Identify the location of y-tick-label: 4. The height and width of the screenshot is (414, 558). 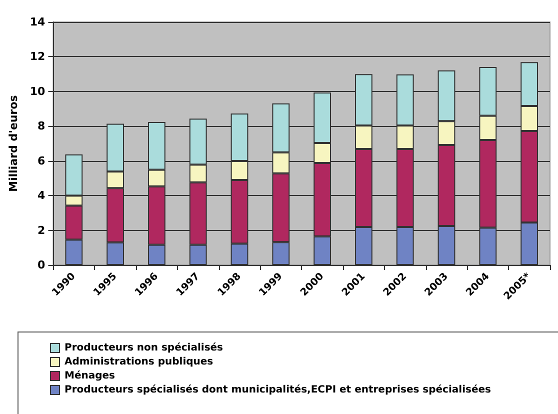
(42, 195).